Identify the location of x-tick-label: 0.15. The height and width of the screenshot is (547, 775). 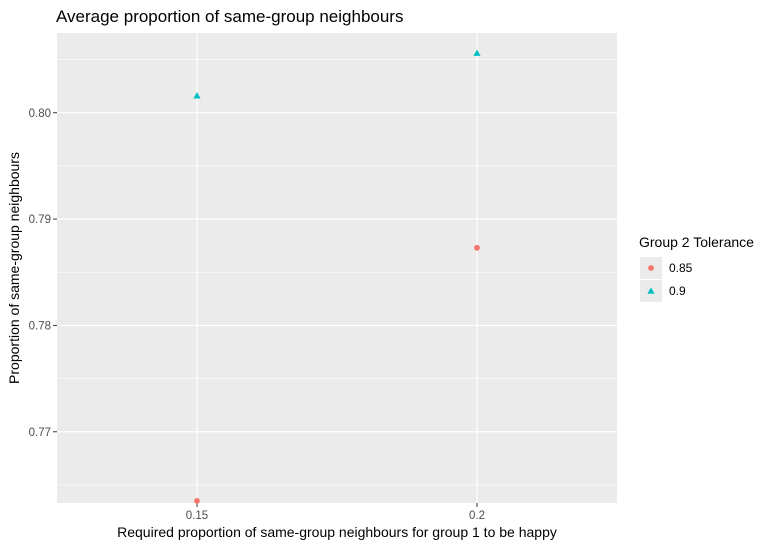
(197, 516).